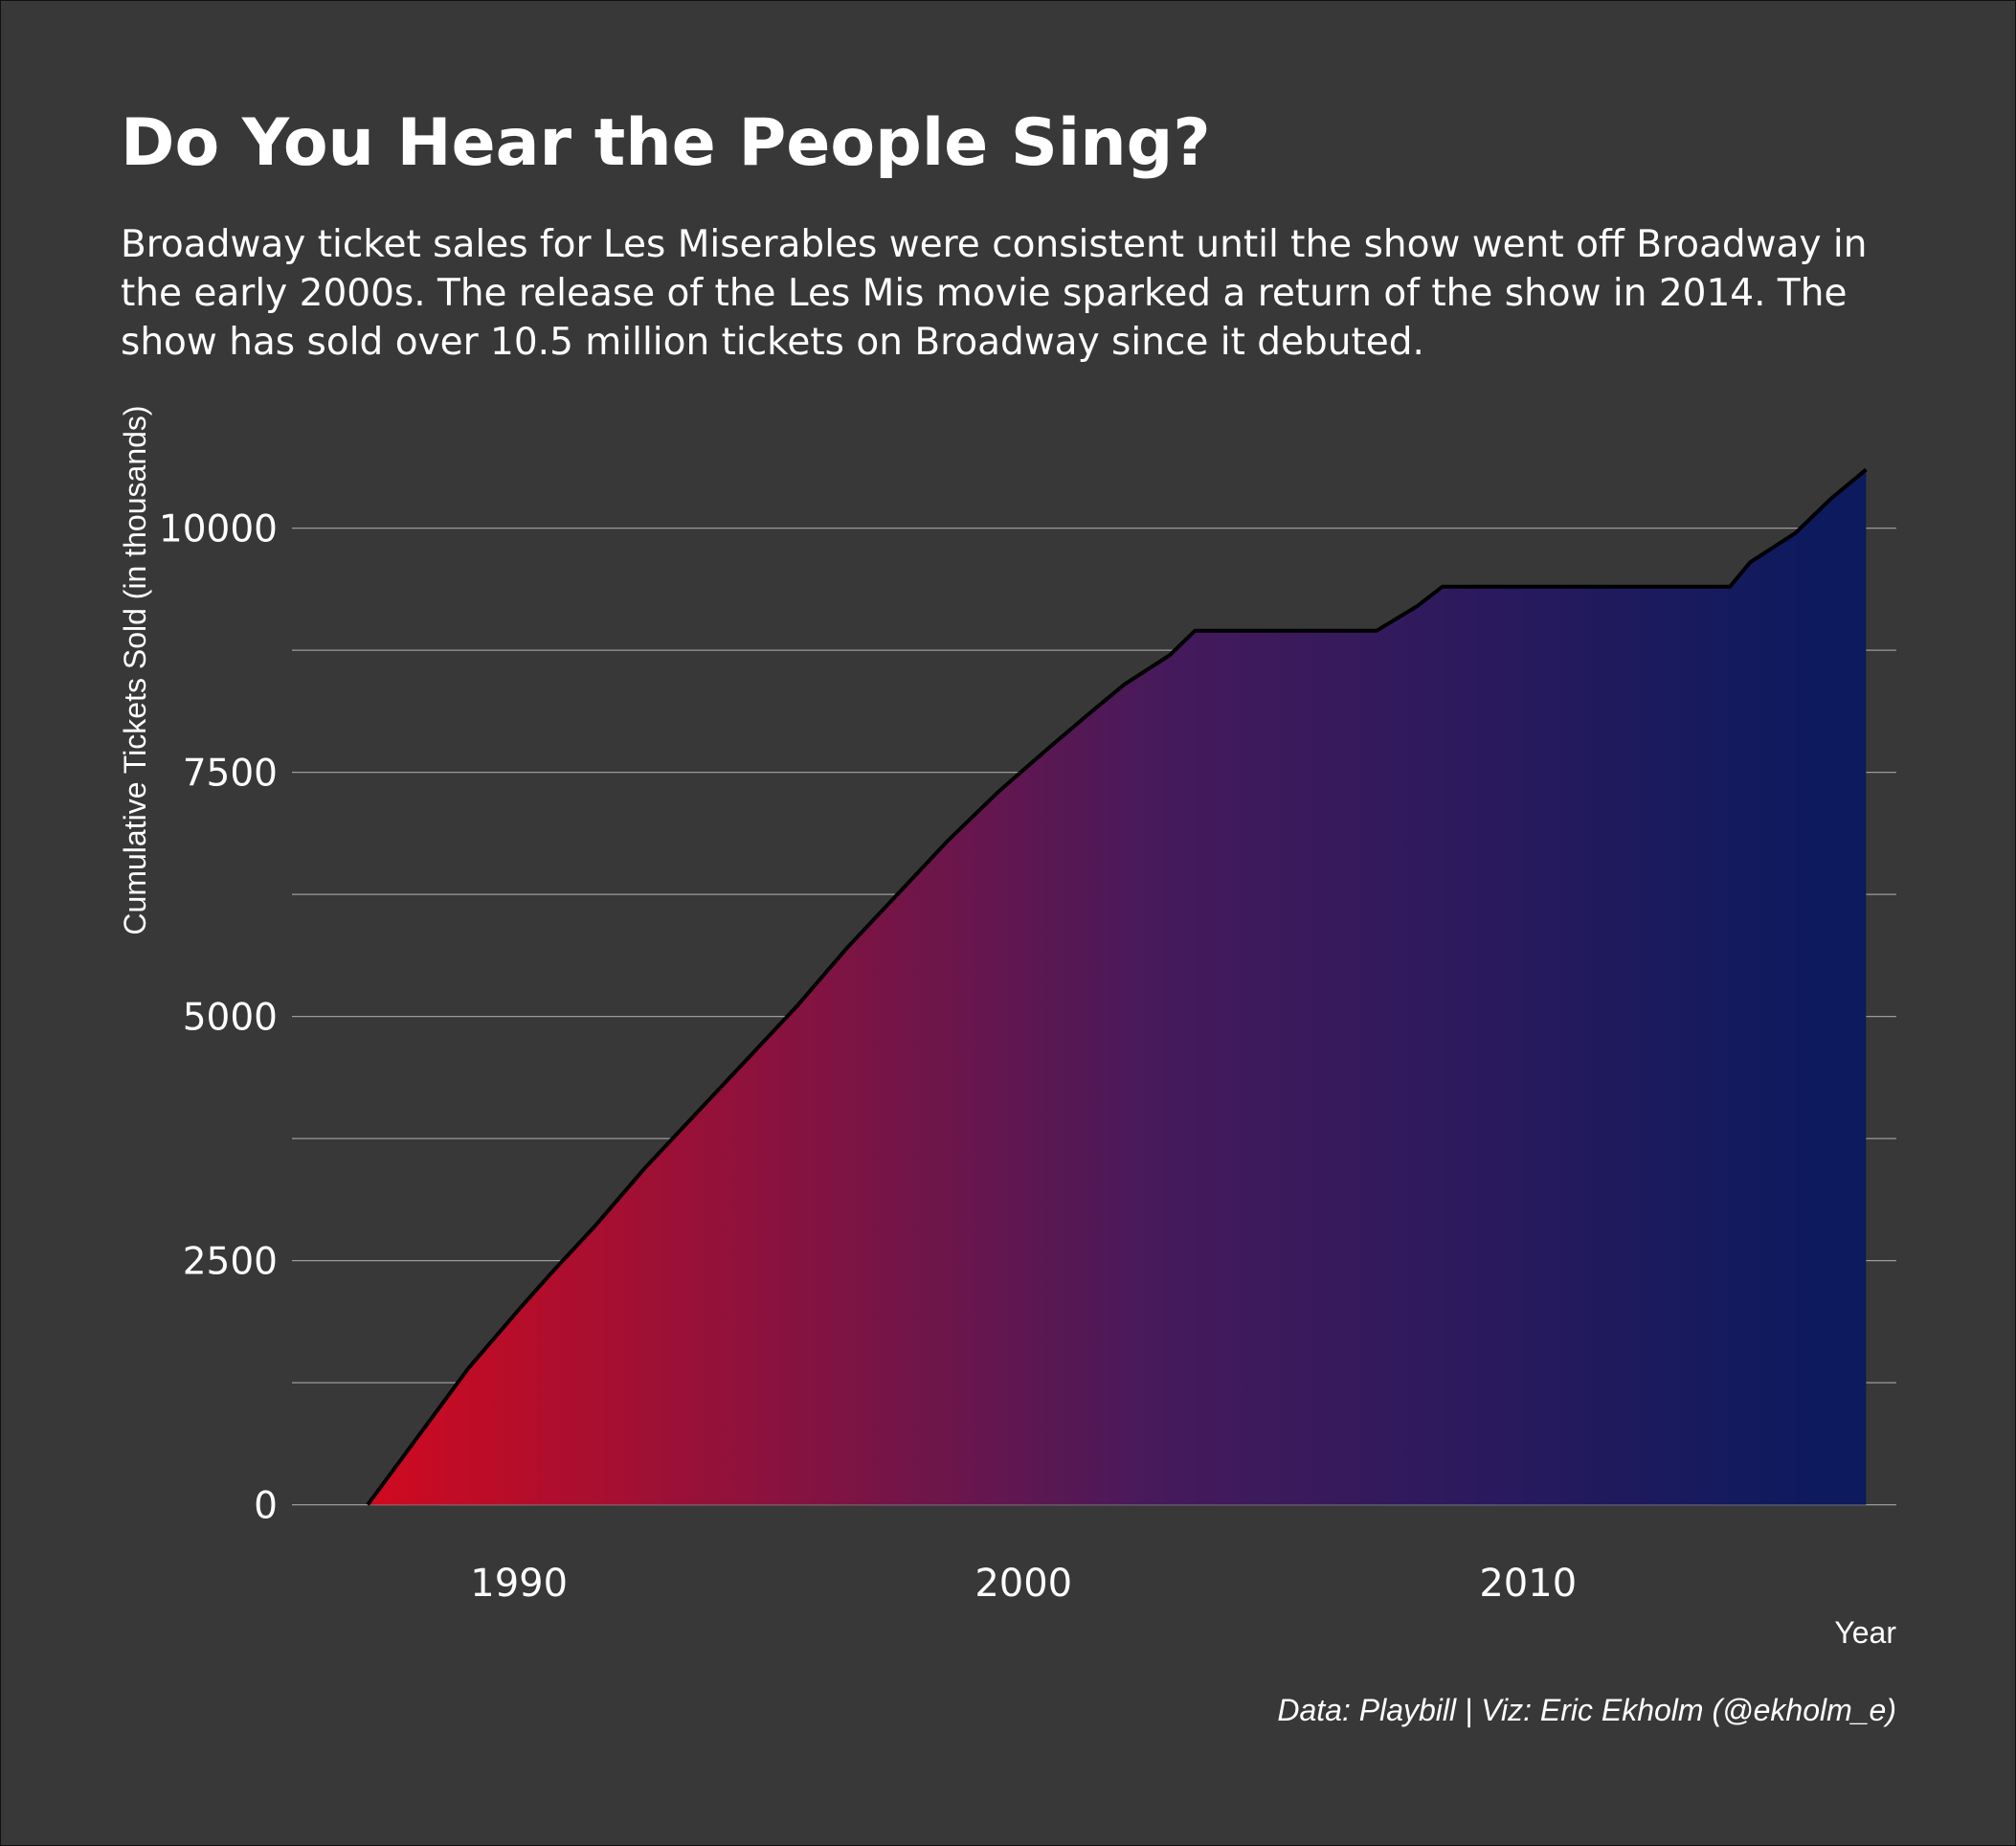 The image size is (2016, 1846). I want to click on x-tick-label: 2010, so click(1528, 1584).